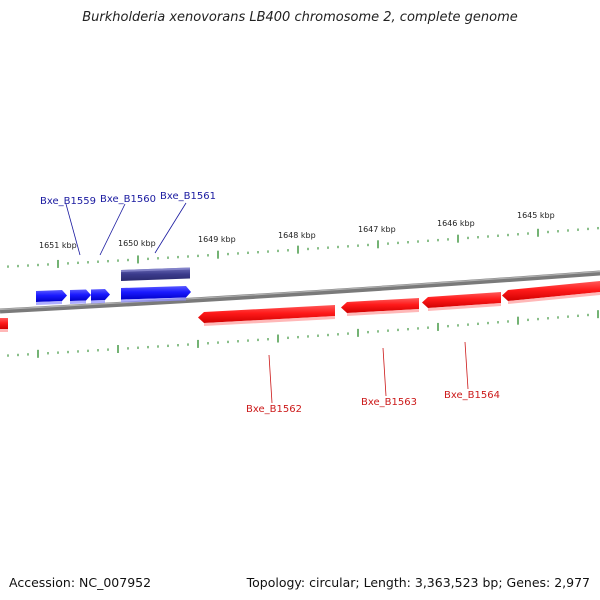 This screenshot has width=600, height=600. I want to click on gene-left-edge, so click(4, 325).